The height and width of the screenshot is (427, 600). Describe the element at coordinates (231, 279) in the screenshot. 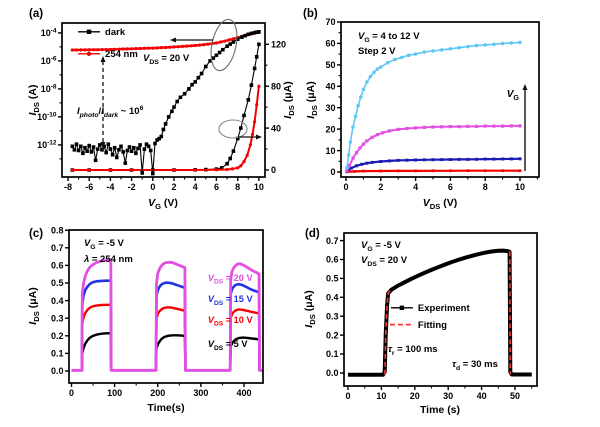

I see `annotation: VDS = 20 V` at that location.